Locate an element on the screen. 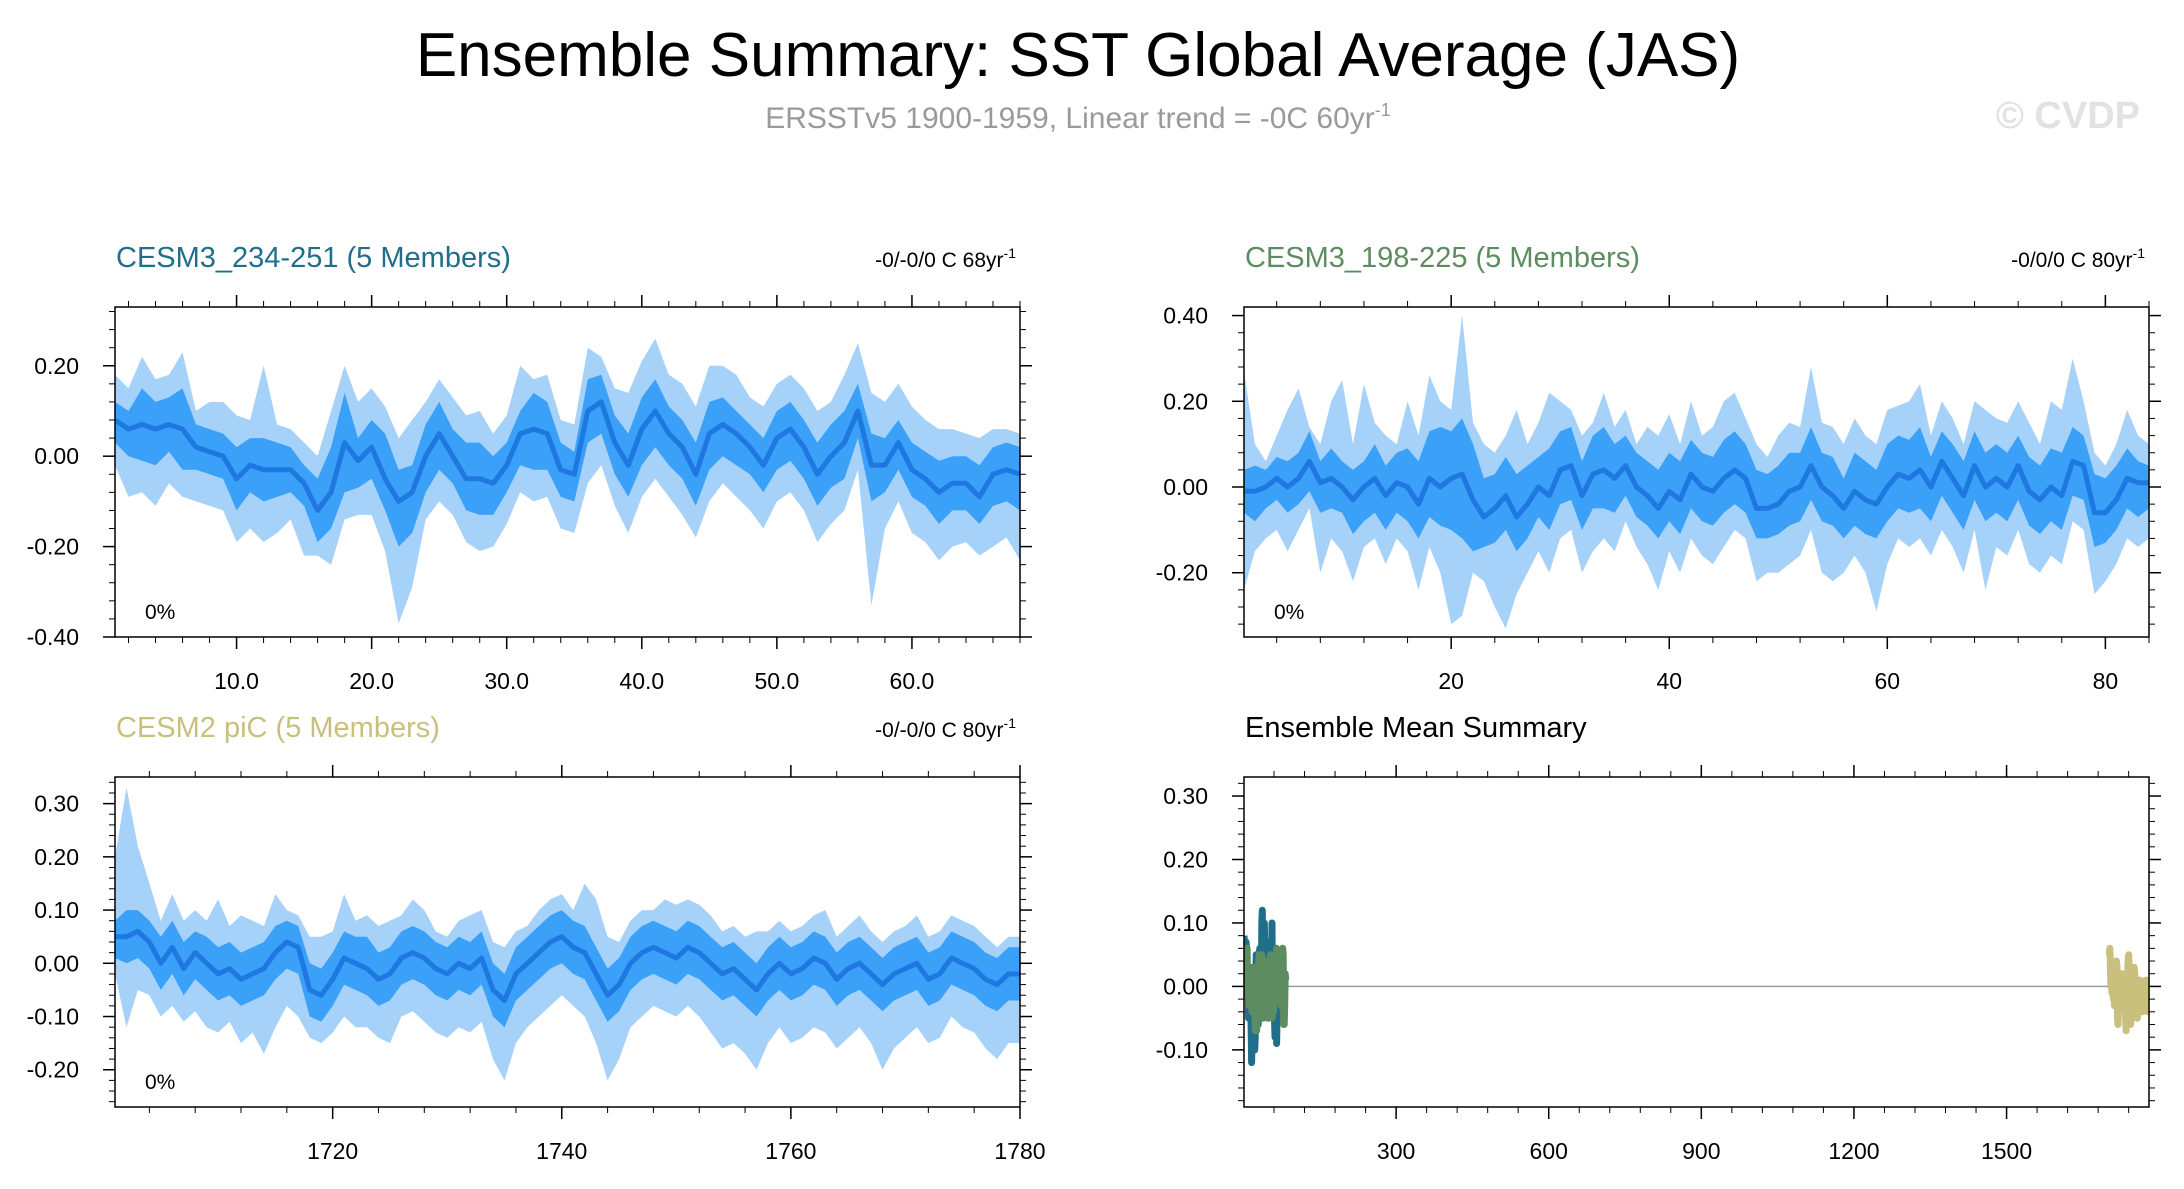 The height and width of the screenshot is (1189, 2184). panel-title: CESM3_234-251 (5 Members) is located at coordinates (313, 258).